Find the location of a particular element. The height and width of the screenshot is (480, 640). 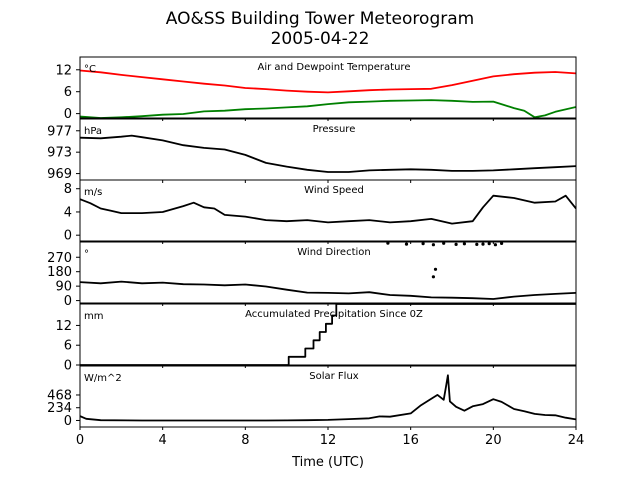

x-tick-label: 24 is located at coordinates (576, 440).